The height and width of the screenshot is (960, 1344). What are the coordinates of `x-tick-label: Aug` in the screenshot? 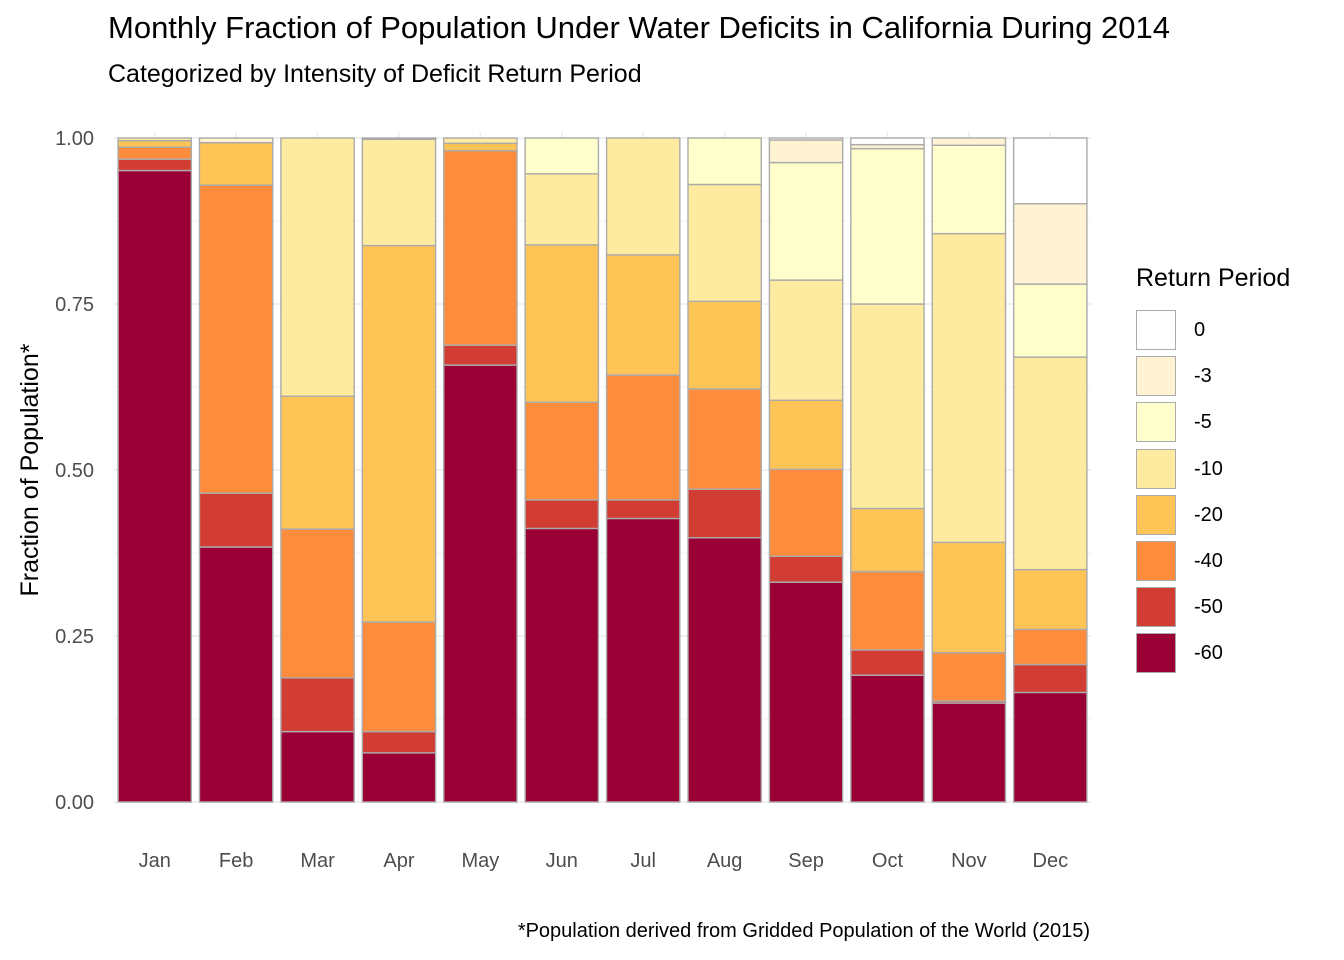 It's located at (725, 861).